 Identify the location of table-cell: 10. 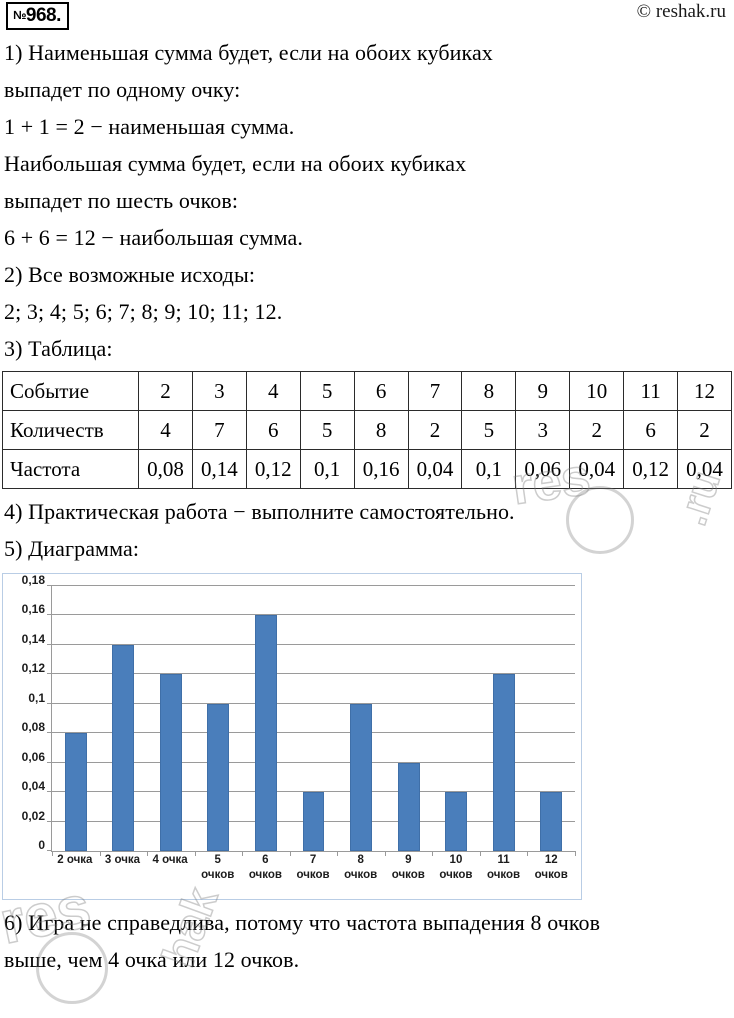
(597, 391).